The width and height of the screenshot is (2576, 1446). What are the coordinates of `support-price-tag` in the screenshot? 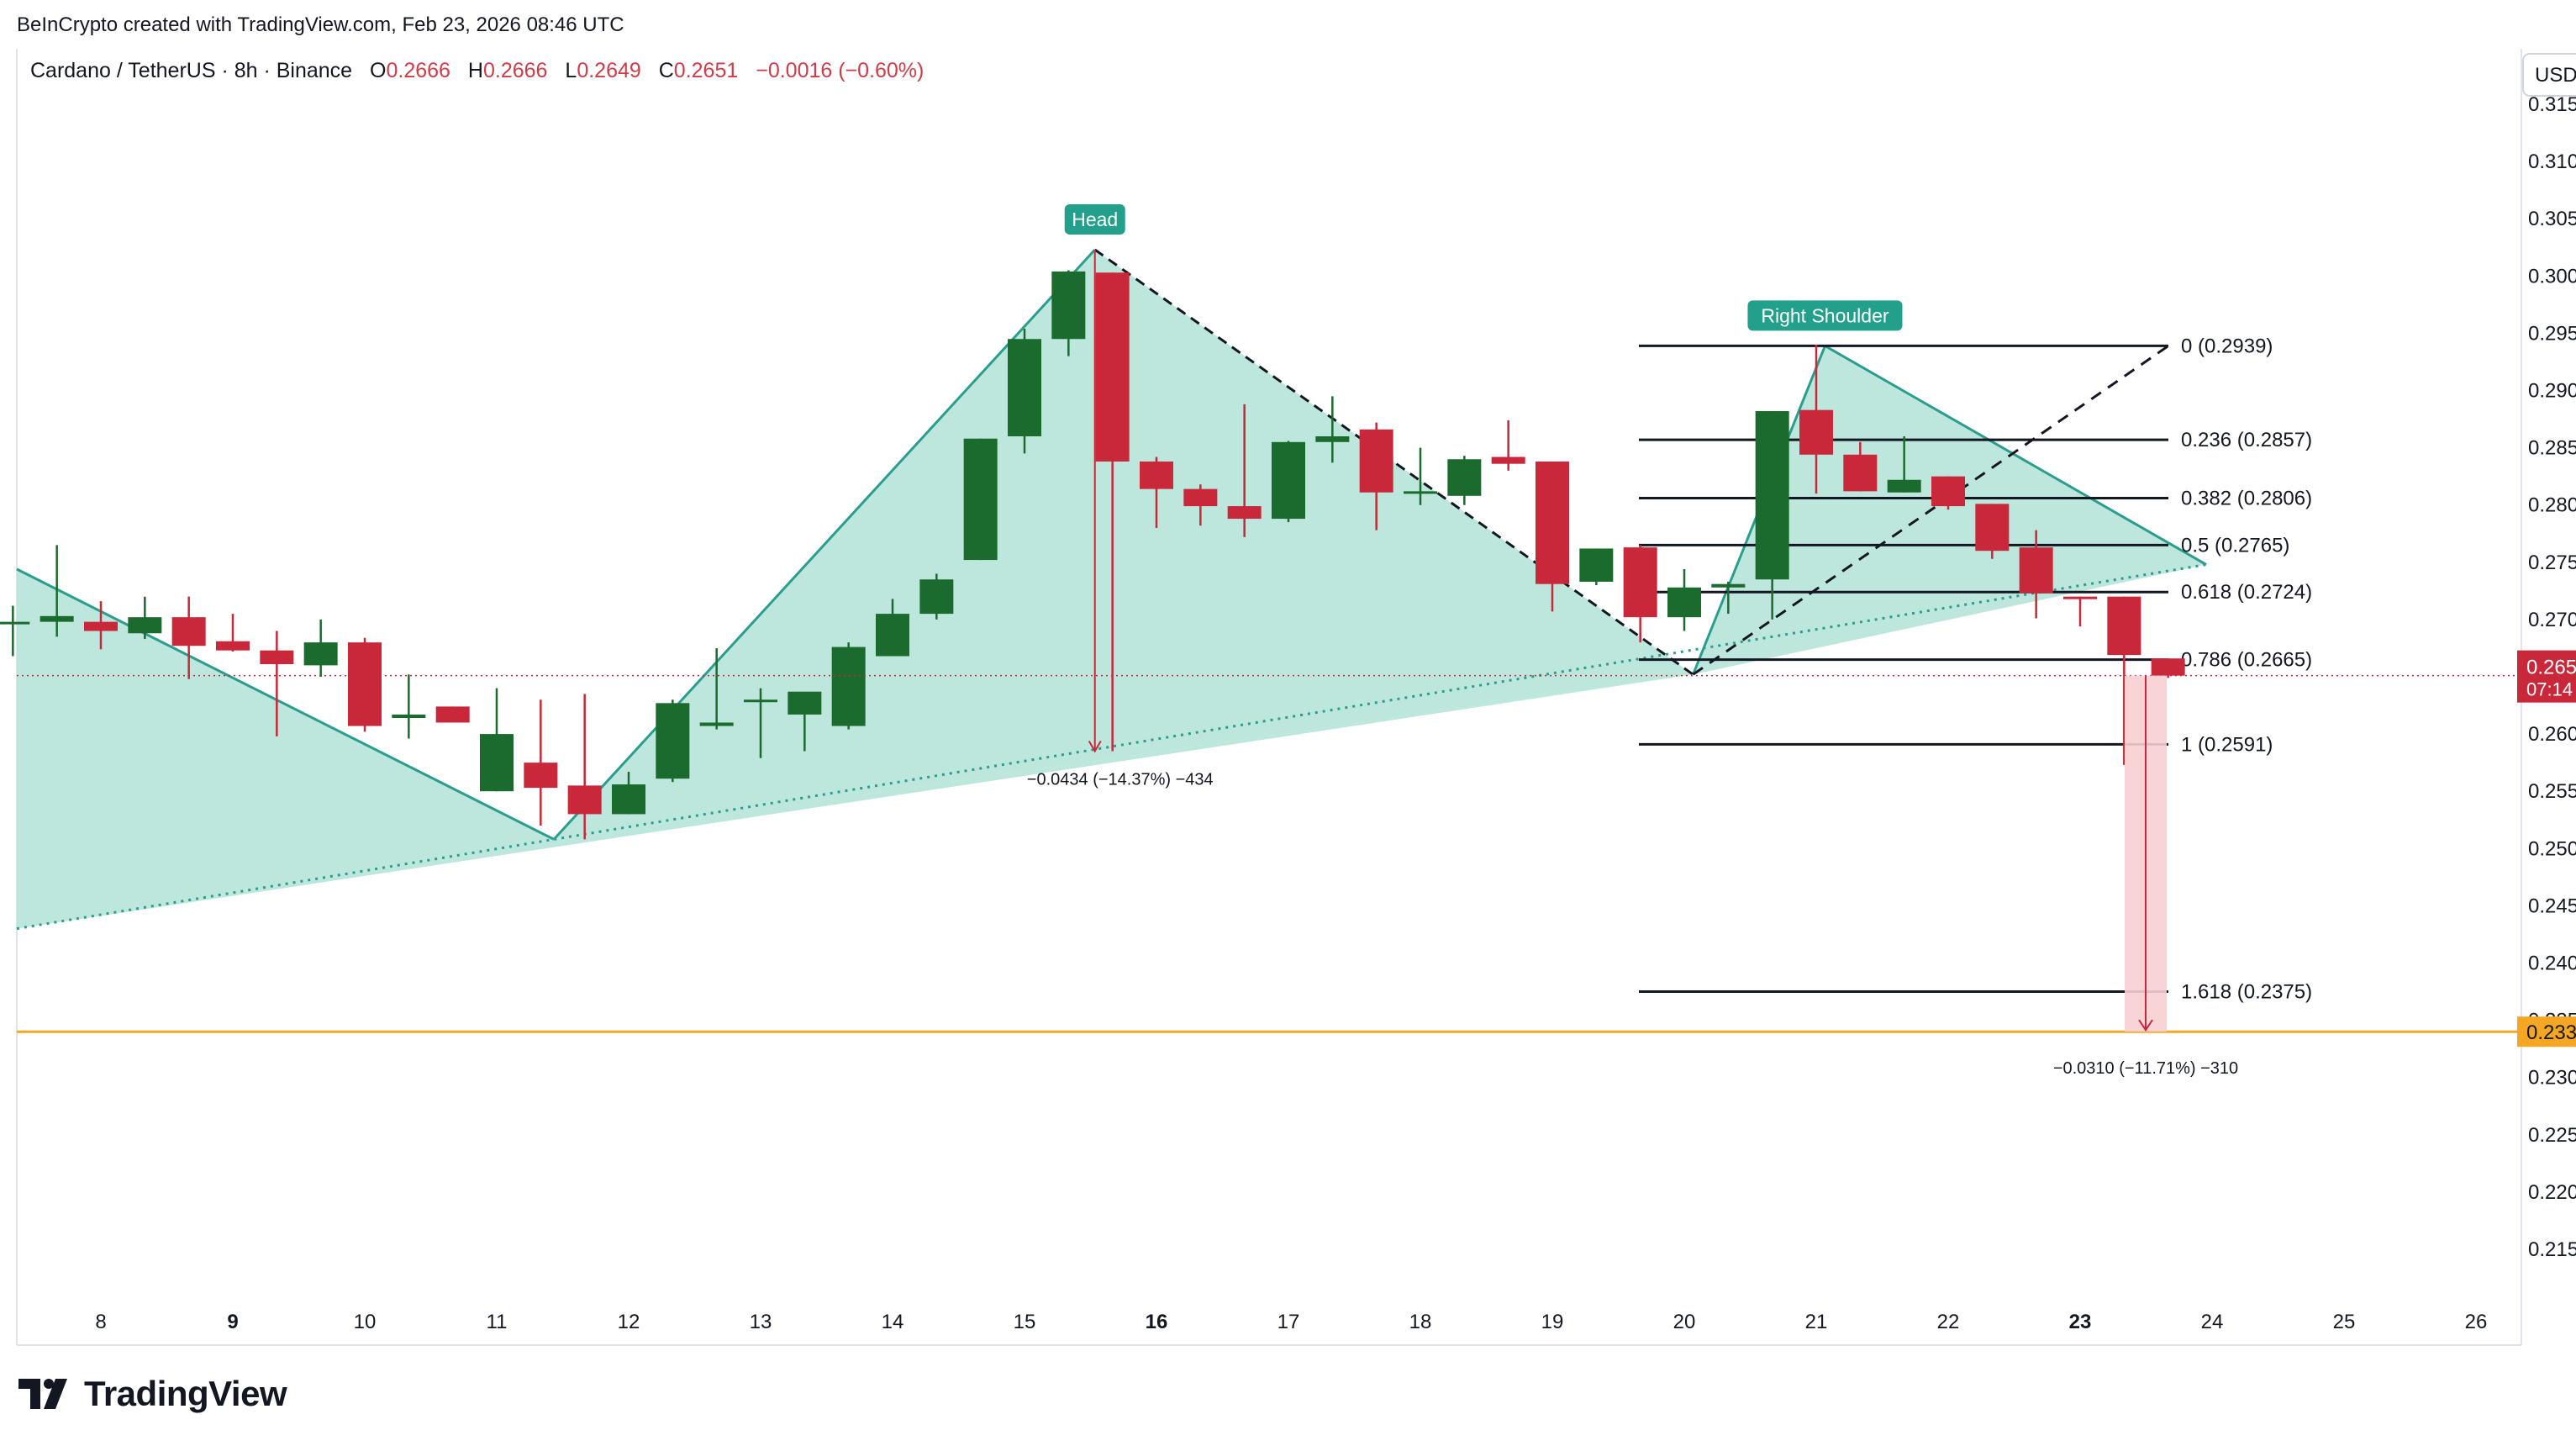 It's located at (2546, 1032).